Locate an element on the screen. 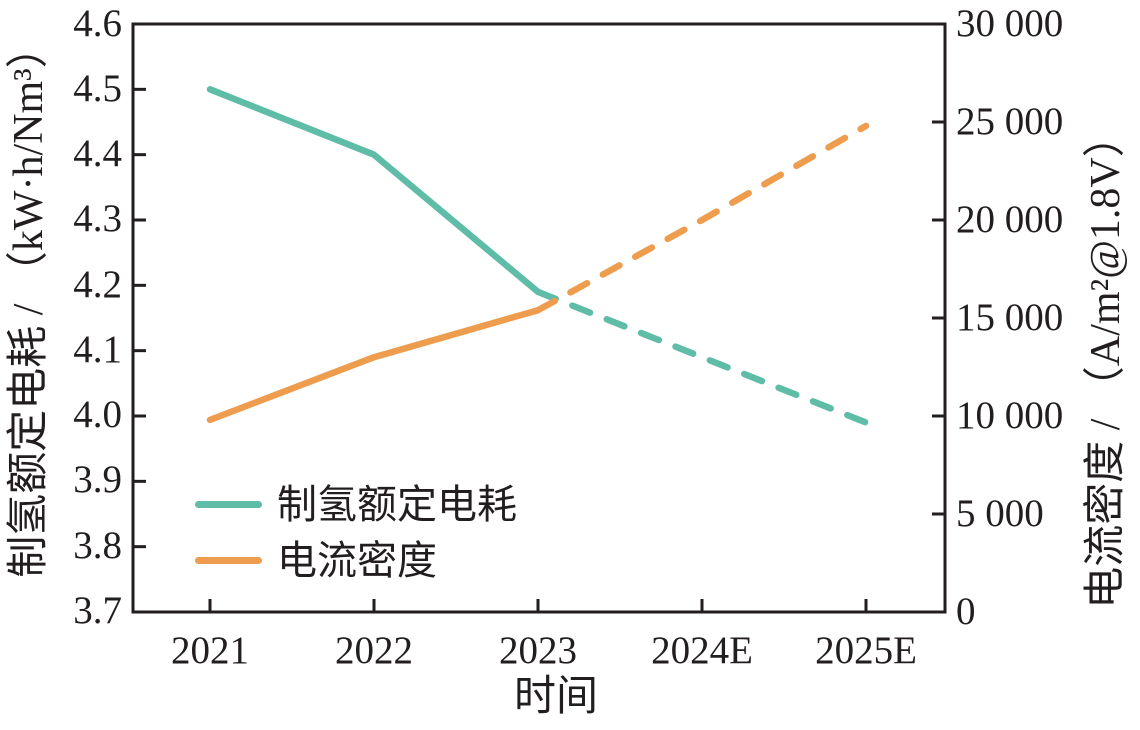 The image size is (1140, 730). left-axis-tick-label: 4.5 is located at coordinates (97, 88).